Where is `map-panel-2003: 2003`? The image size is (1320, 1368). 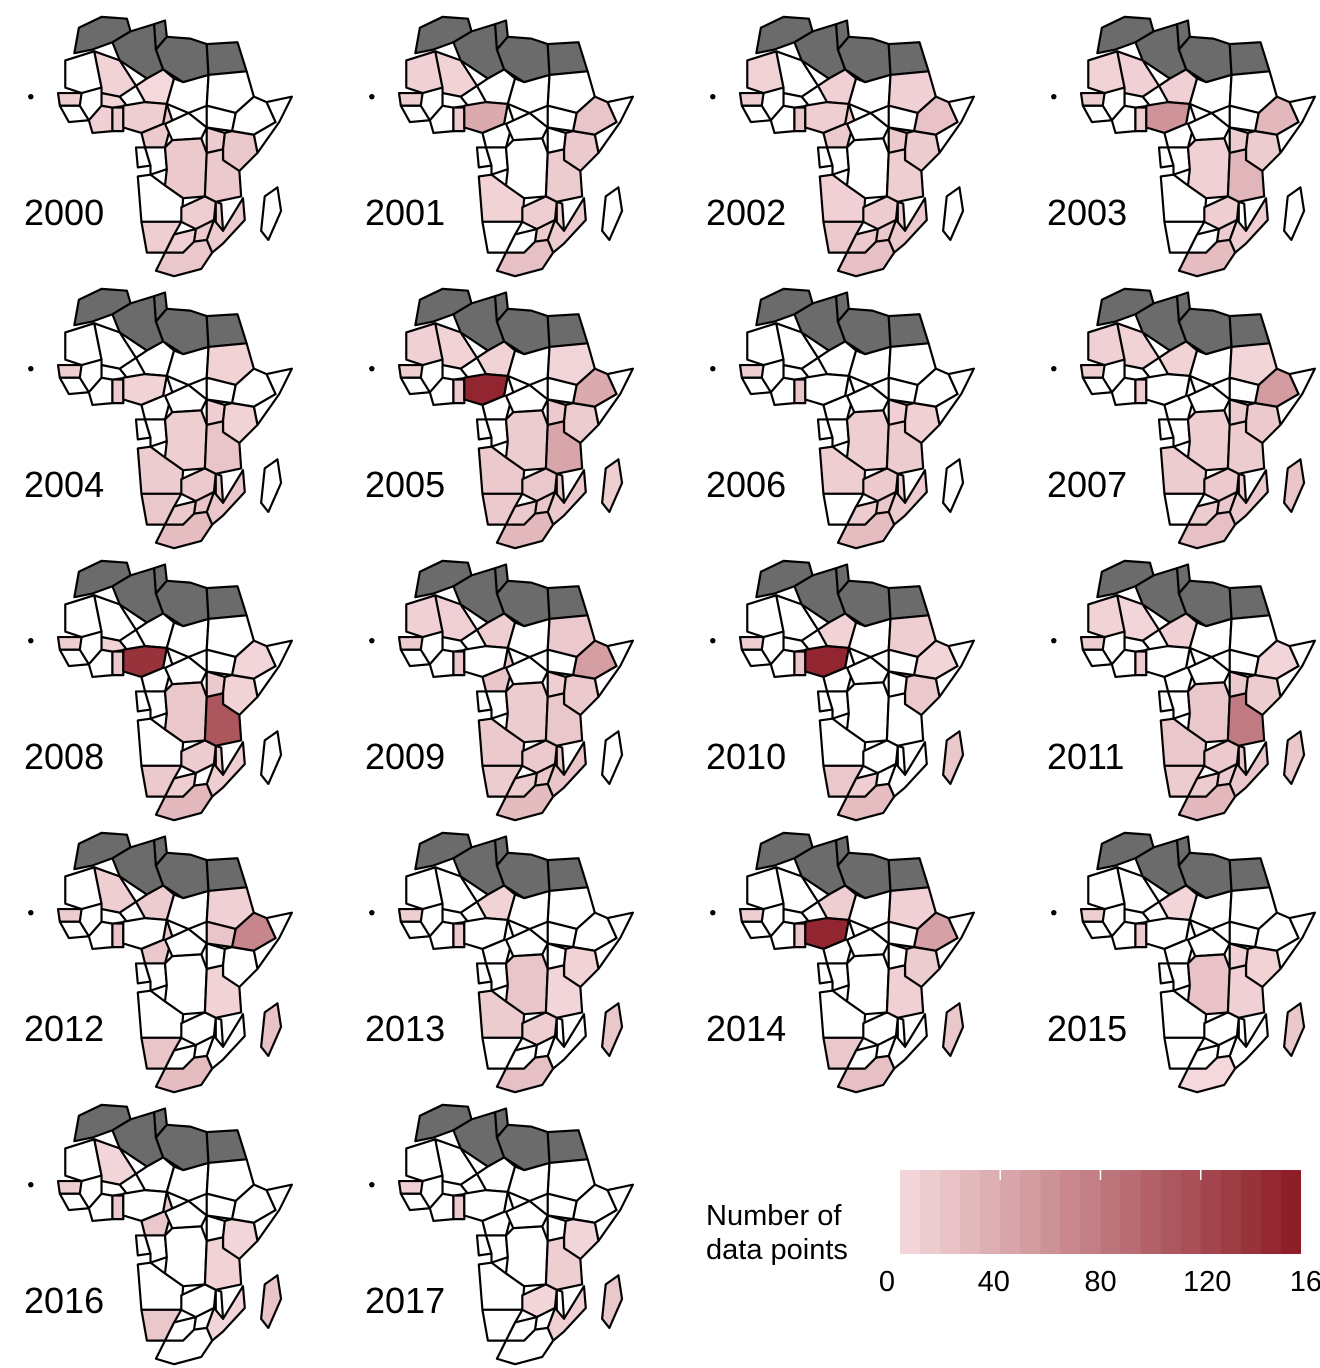 map-panel-2003: 2003 is located at coordinates (1171, 142).